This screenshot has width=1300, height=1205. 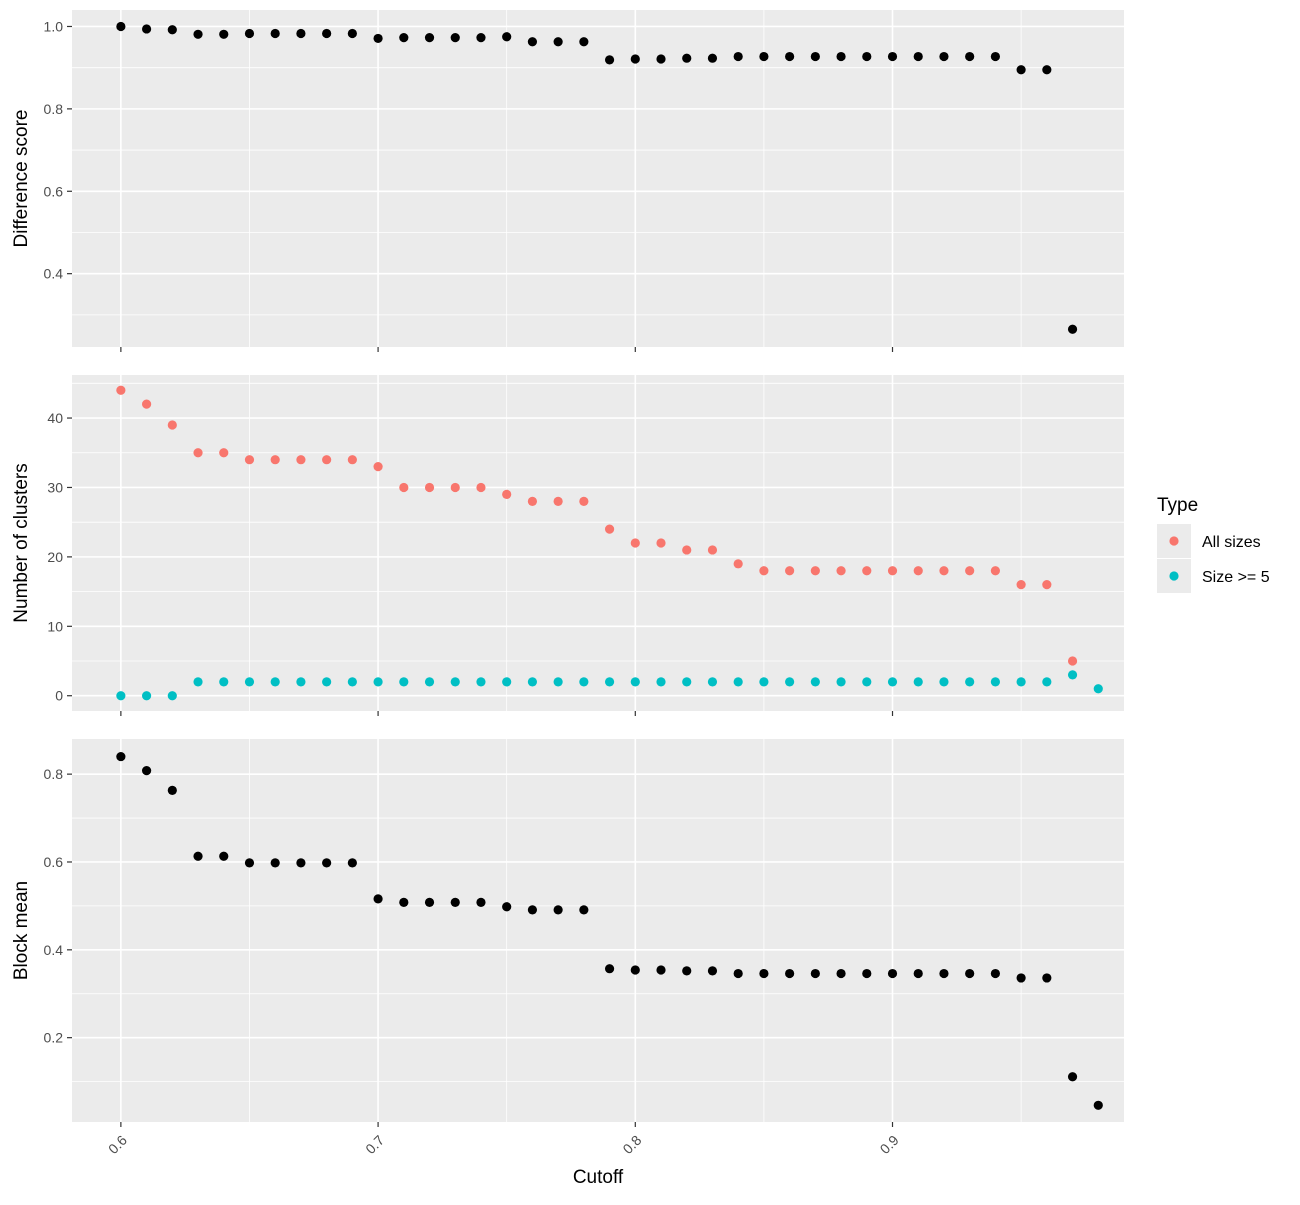 What do you see at coordinates (1177, 505) in the screenshot?
I see `legend-title: Type` at bounding box center [1177, 505].